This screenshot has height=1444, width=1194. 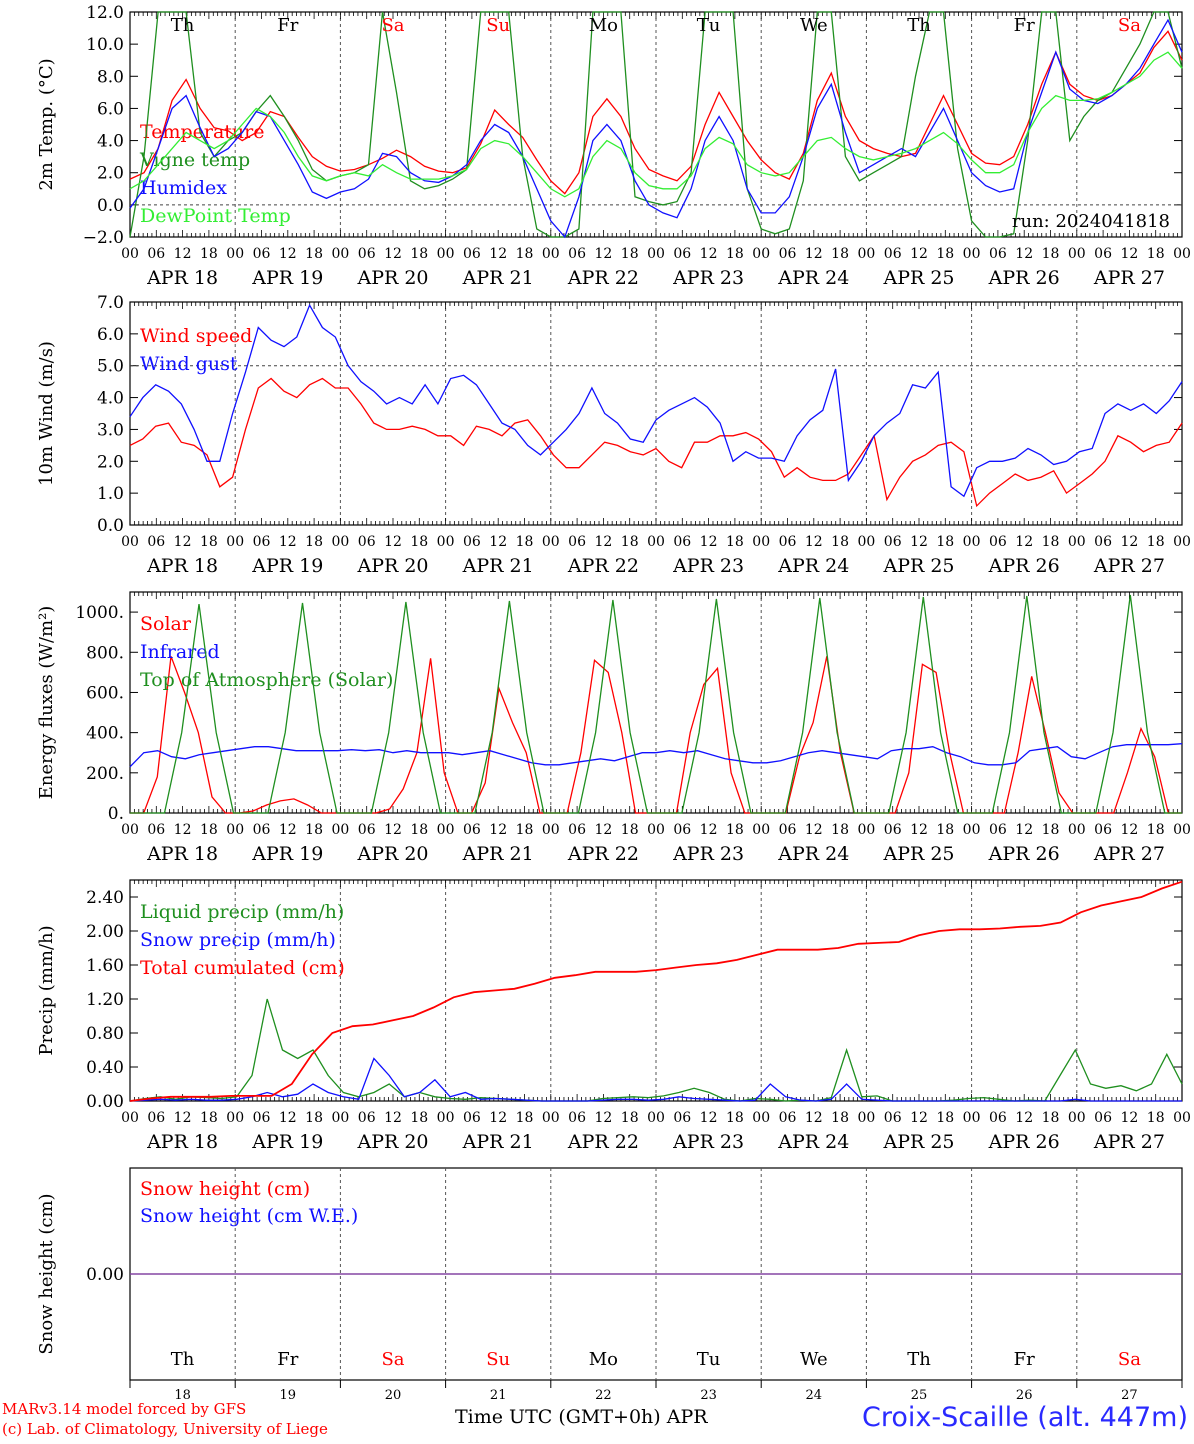 What do you see at coordinates (105, 1034) in the screenshot?
I see `y-tick-label: 0.80` at bounding box center [105, 1034].